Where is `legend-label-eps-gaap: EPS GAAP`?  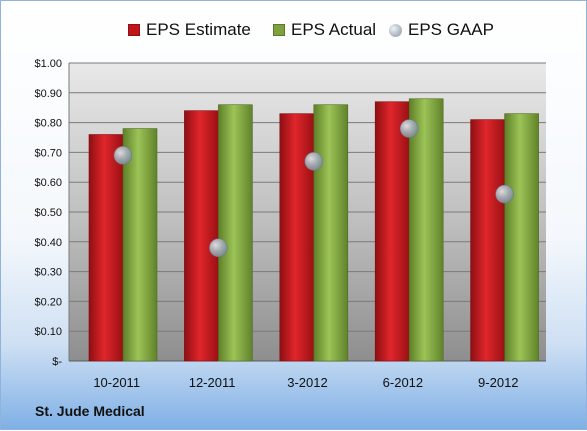
legend-label-eps-gaap: EPS GAAP is located at coordinates (451, 29).